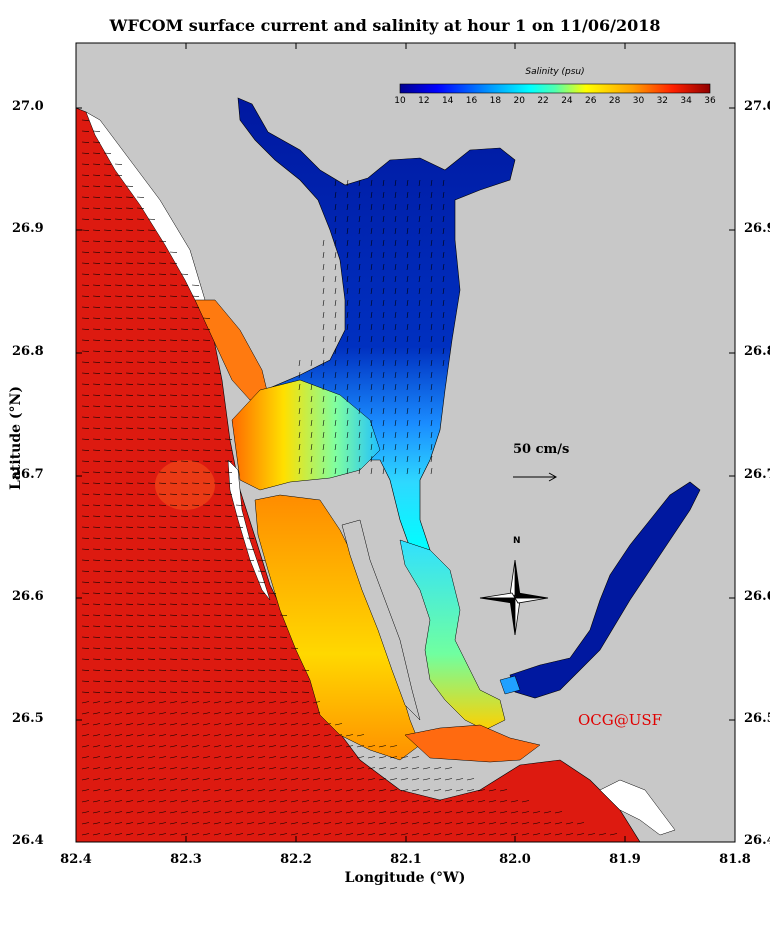 This screenshot has height=936, width=770. What do you see at coordinates (495, 101) in the screenshot?
I see `colorbar-label: 18` at bounding box center [495, 101].